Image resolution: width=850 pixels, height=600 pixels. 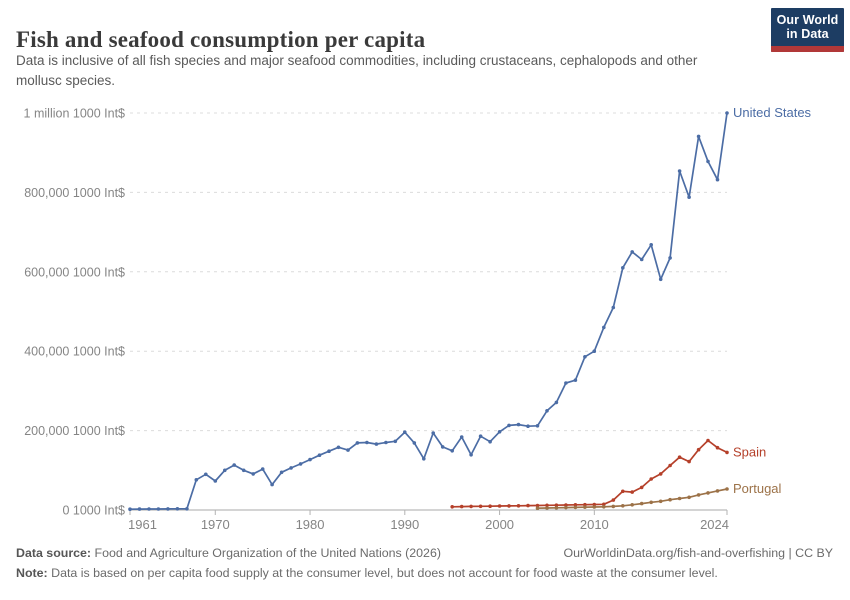 What do you see at coordinates (807, 20) in the screenshot?
I see `owid-logo-line1: Our World` at bounding box center [807, 20].